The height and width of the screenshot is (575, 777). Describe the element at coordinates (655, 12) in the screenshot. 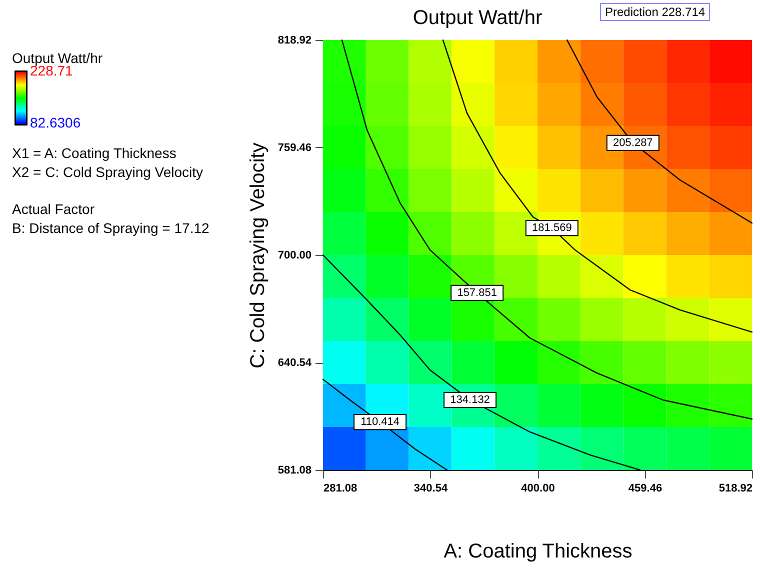

I see `text: Prediction 228.714` at that location.